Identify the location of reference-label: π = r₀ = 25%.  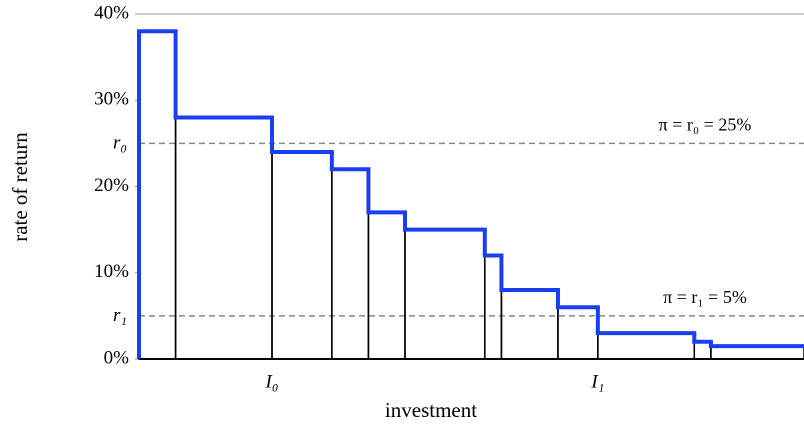
(705, 125).